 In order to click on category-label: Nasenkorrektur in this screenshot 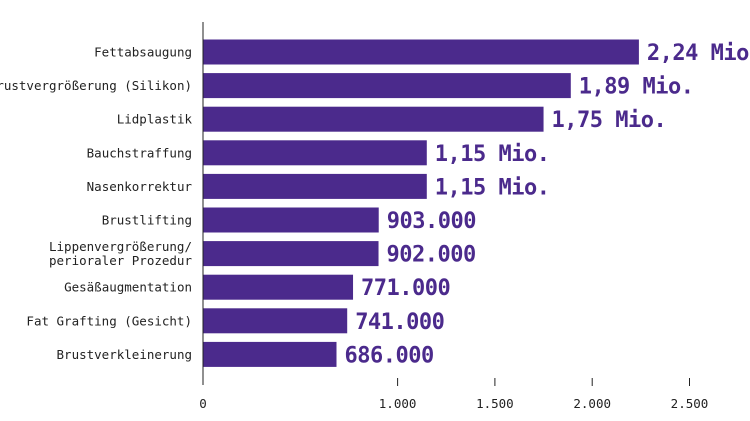, I will do `click(140, 186)`.